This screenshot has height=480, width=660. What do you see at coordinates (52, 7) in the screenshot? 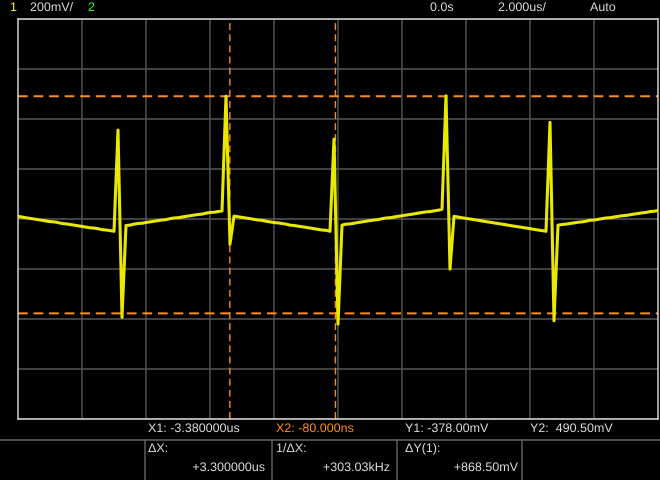
I see `text: 200mV/` at bounding box center [52, 7].